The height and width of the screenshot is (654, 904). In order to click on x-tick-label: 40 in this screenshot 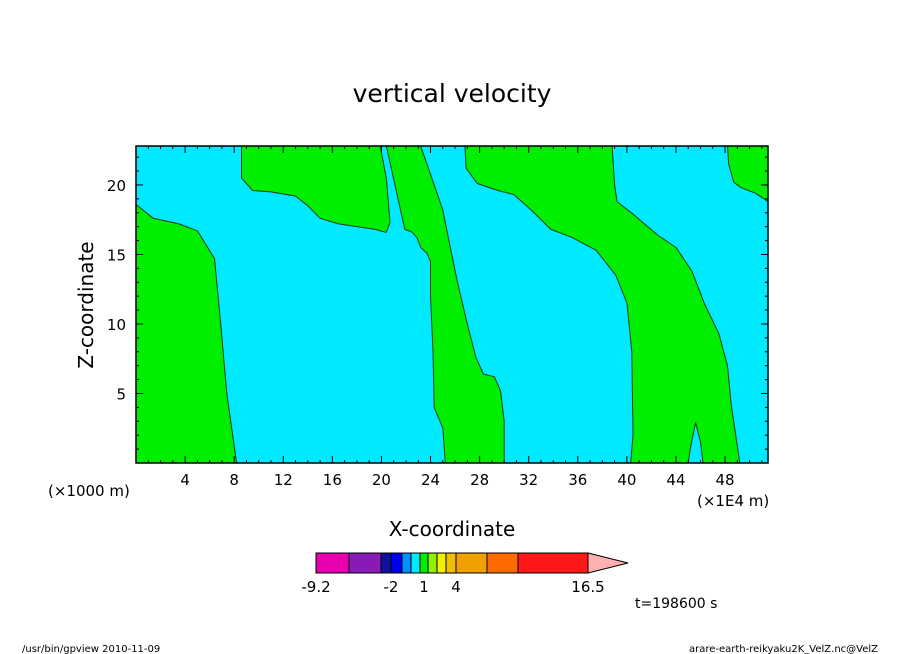, I will do `click(626, 480)`.